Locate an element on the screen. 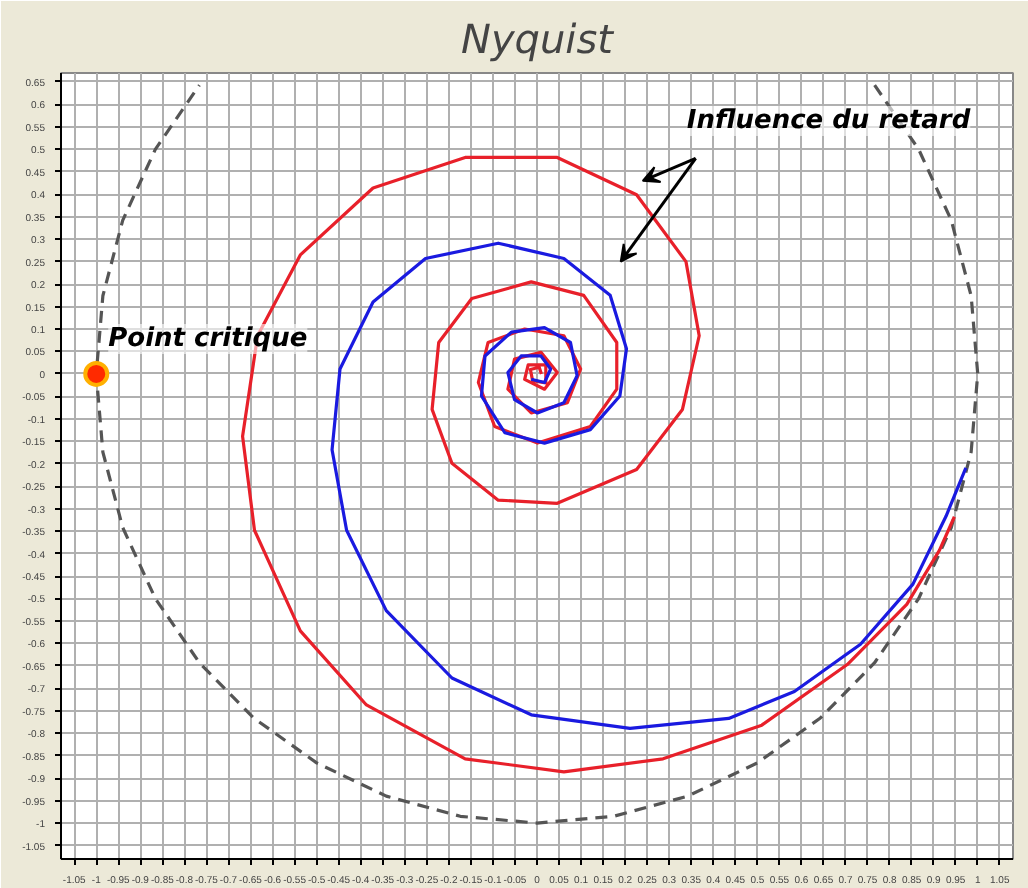 The width and height of the screenshot is (1028, 888). chart-title: Nyquist is located at coordinates (538, 39).